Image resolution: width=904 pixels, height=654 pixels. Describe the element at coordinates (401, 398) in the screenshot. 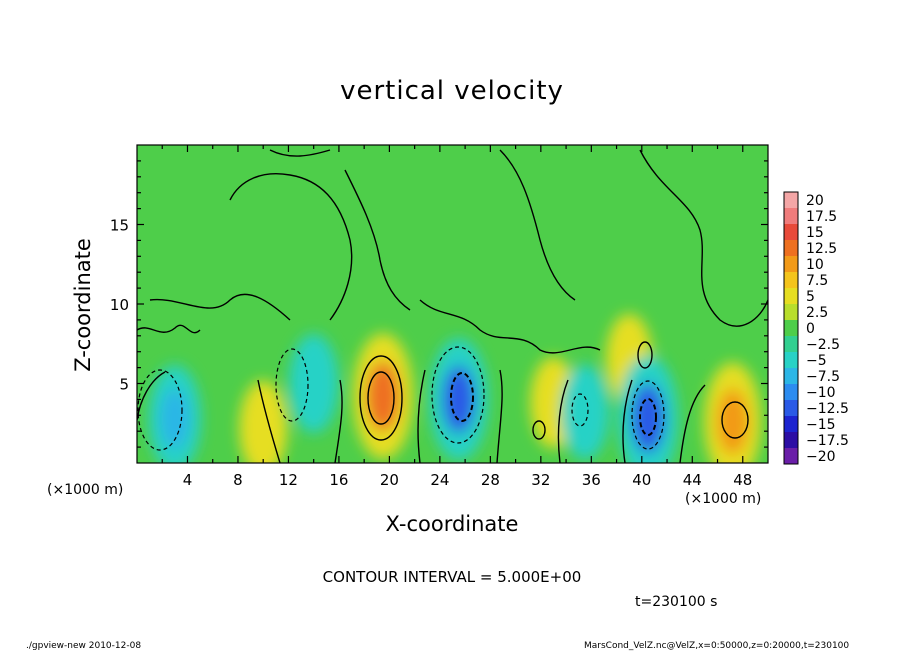

I see `negative-contours` at that location.